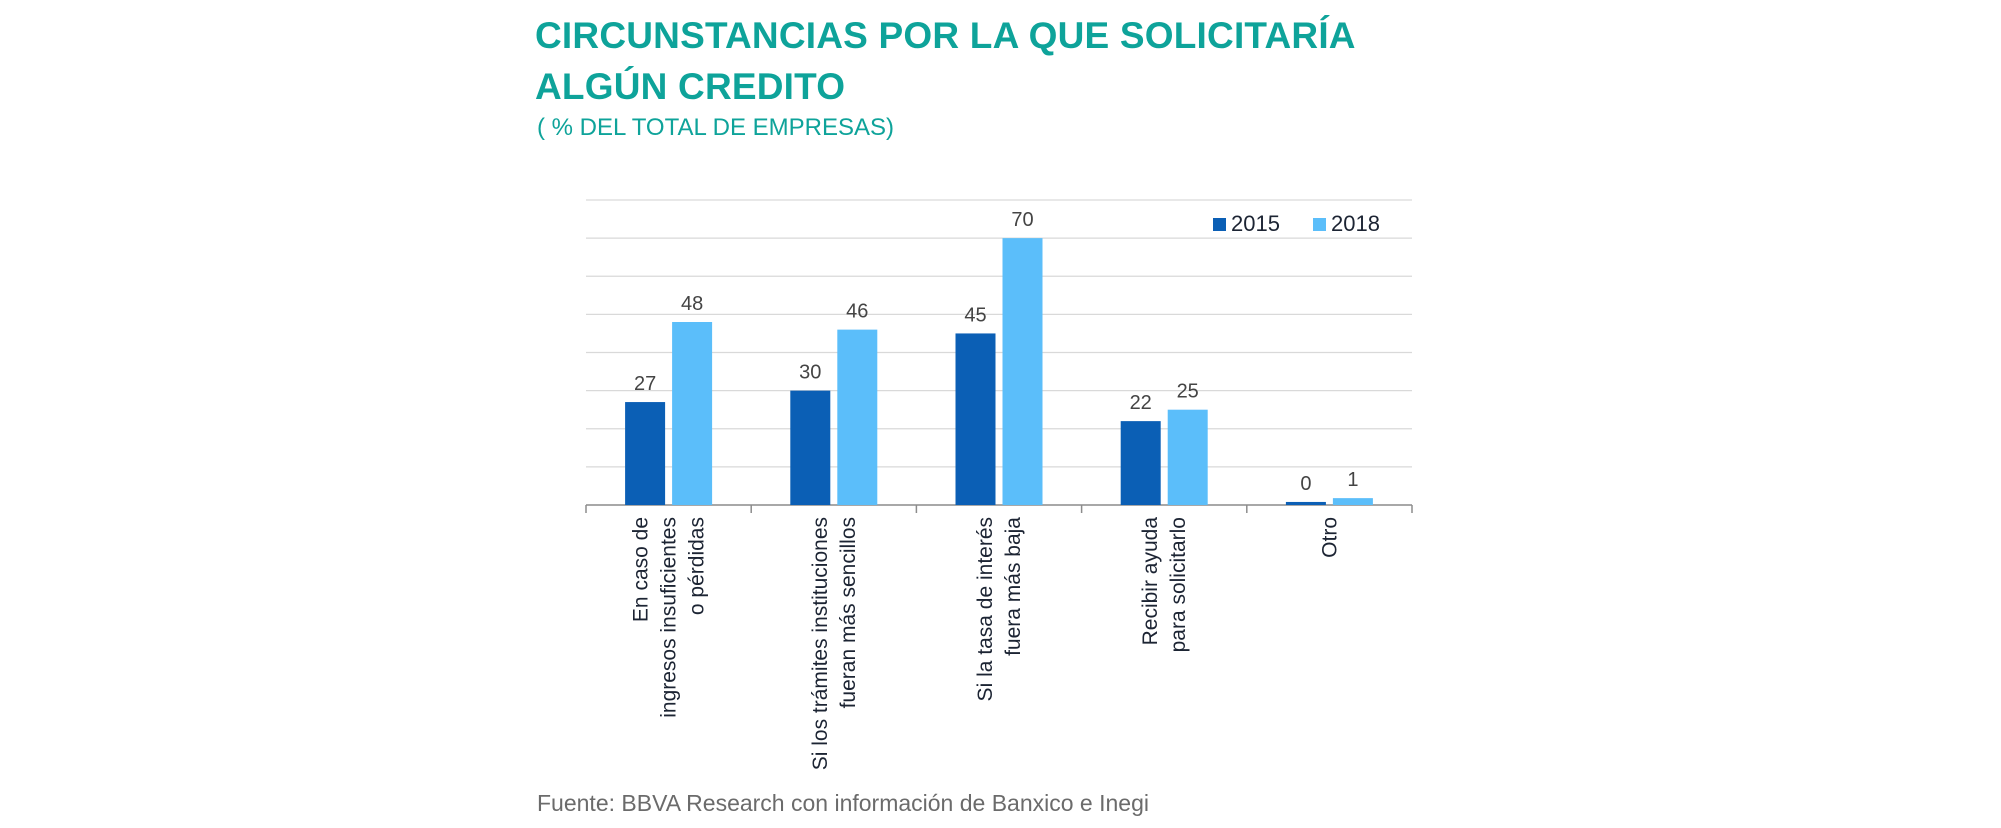  I want to click on data-label-2018: 46, so click(857, 312).